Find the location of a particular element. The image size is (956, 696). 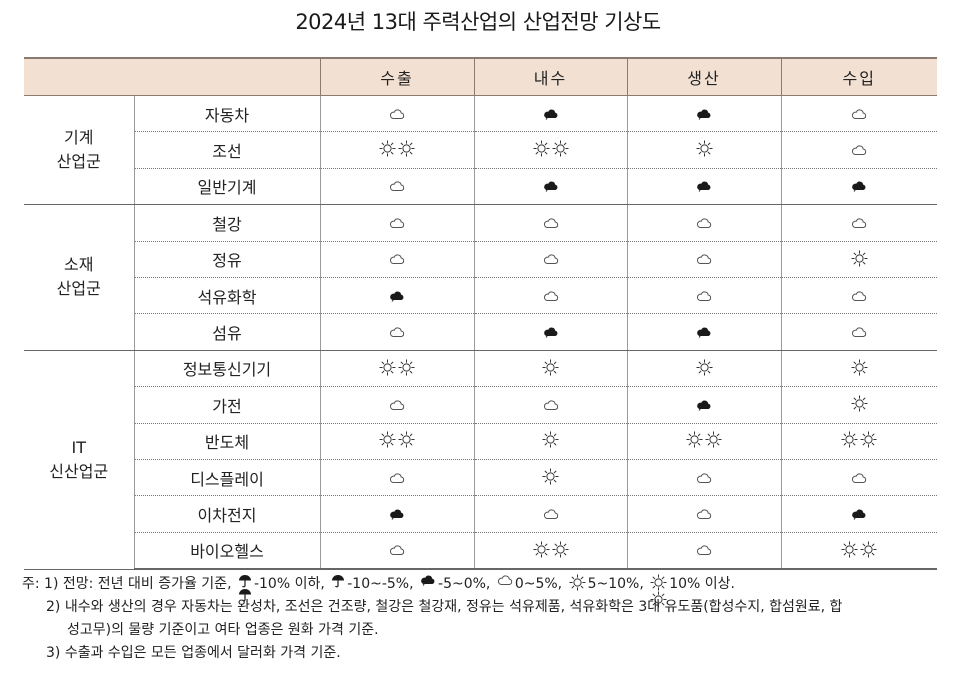

legend-text: 5~10%, is located at coordinates (618, 584).